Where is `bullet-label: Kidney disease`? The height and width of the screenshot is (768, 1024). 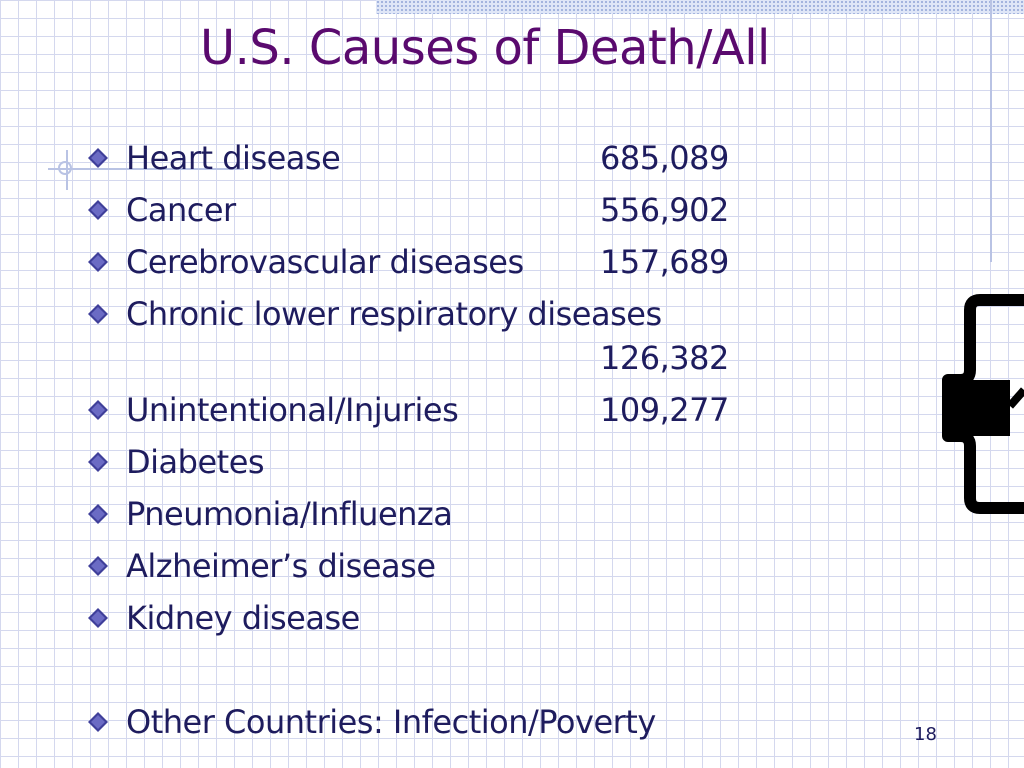
bullet-label: Kidney disease is located at coordinates (243, 618).